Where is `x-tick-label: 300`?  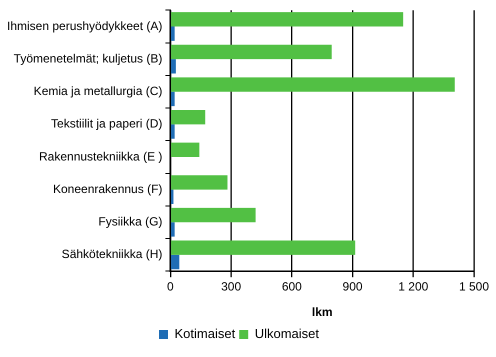 x-tick-label: 300 is located at coordinates (231, 287).